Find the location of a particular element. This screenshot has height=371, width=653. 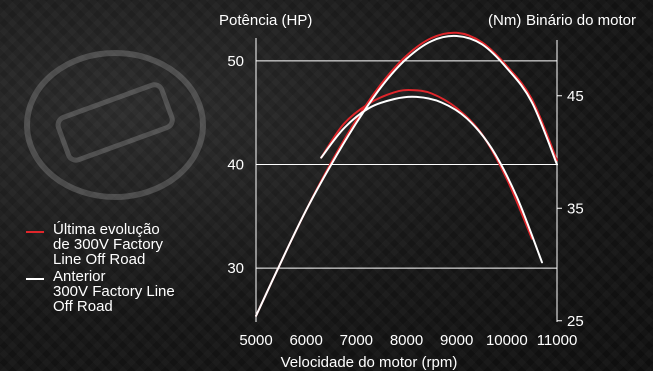

y-left-tick-label: 30 is located at coordinates (235, 268).